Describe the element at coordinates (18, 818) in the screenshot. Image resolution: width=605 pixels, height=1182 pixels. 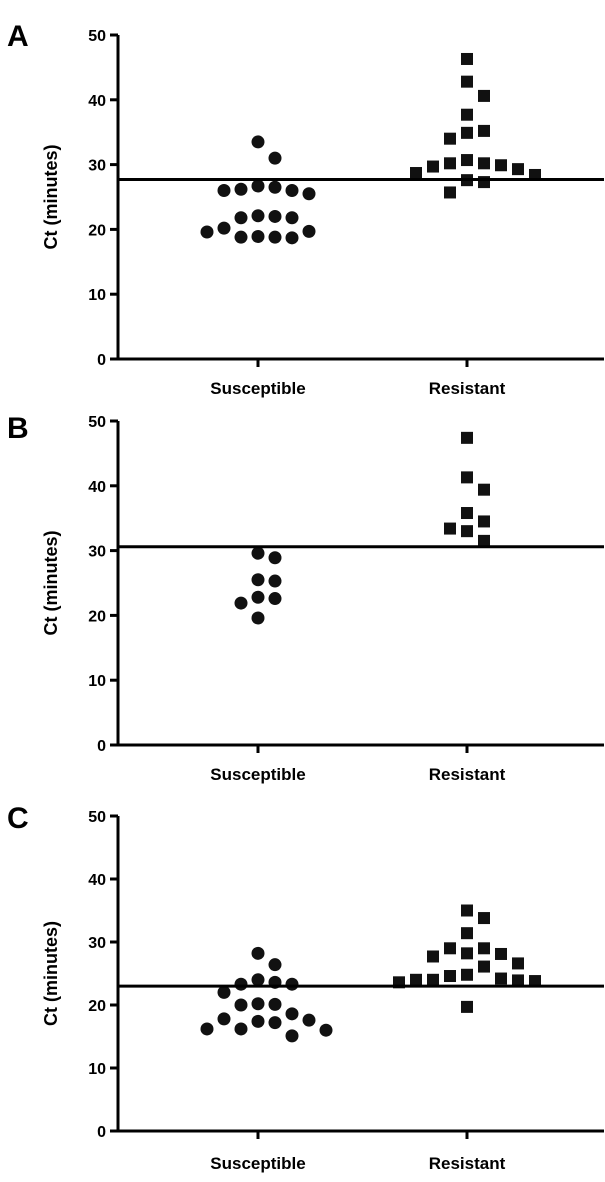
I see `panel-letter: C` at that location.